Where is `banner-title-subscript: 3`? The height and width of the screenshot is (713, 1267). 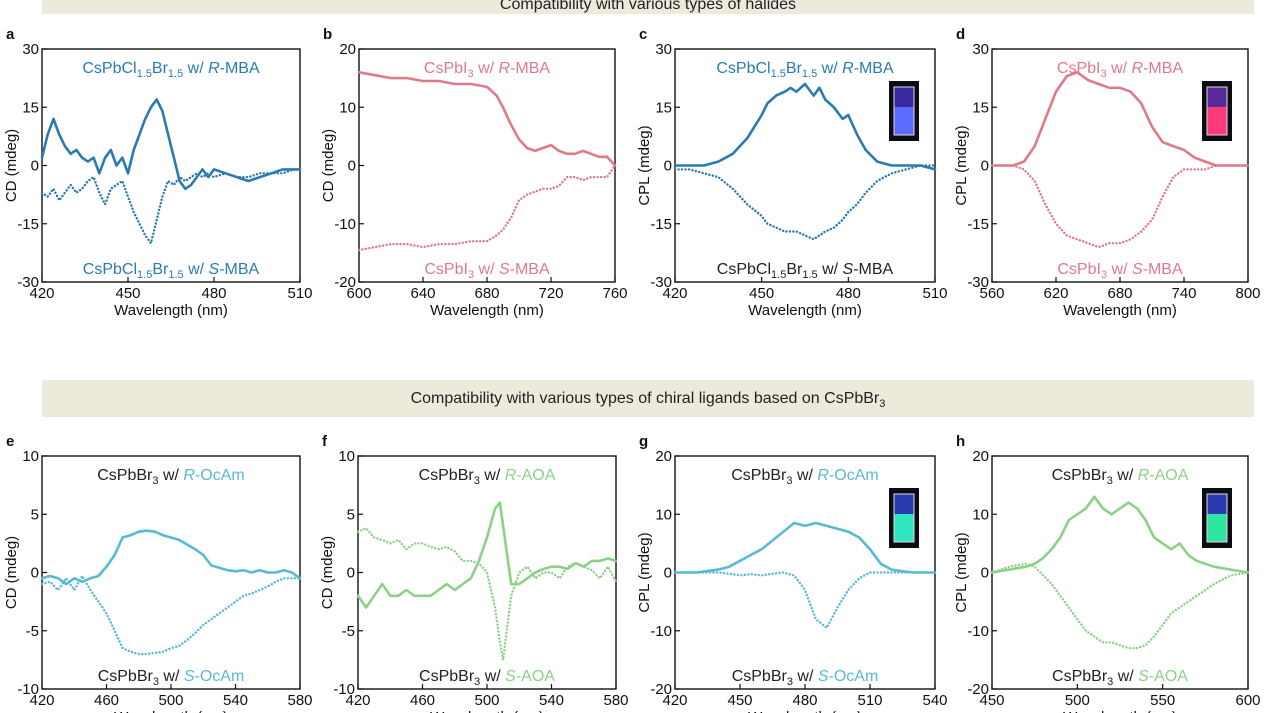 banner-title-subscript: 3 is located at coordinates (882, 404).